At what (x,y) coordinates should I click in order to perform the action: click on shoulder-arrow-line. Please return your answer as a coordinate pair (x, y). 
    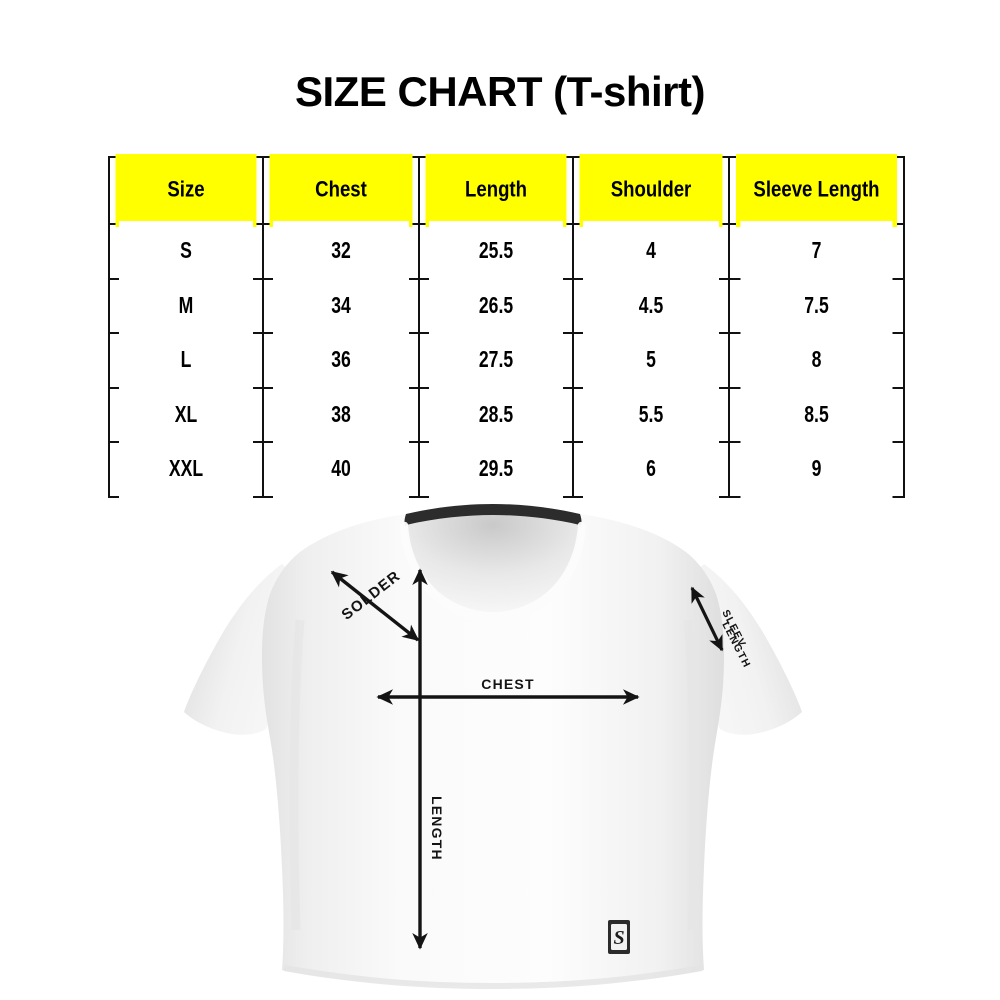
    Looking at the image, I should click on (375, 606).